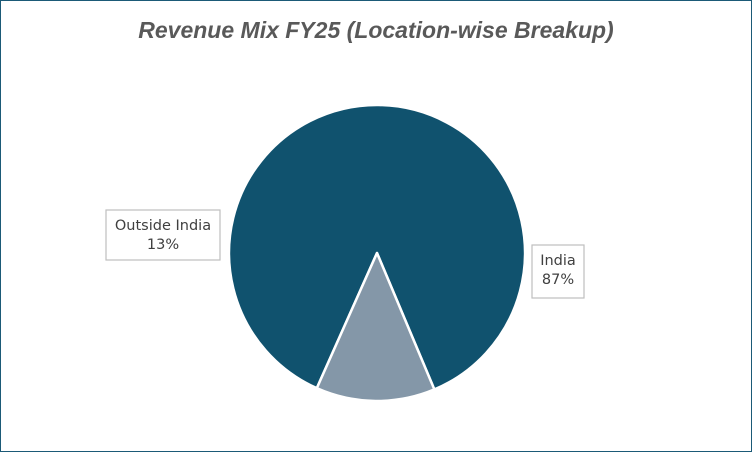 The image size is (752, 452). I want to click on chart-title: Revenue Mix FY25 (Location-wise Breakup), so click(376, 30).